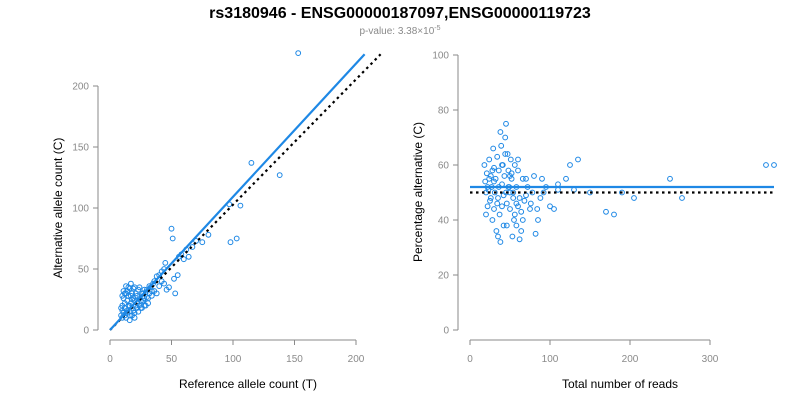 Image resolution: width=800 pixels, height=400 pixels. Describe the element at coordinates (233, 359) in the screenshot. I see `left-x-tick-label: 100` at that location.